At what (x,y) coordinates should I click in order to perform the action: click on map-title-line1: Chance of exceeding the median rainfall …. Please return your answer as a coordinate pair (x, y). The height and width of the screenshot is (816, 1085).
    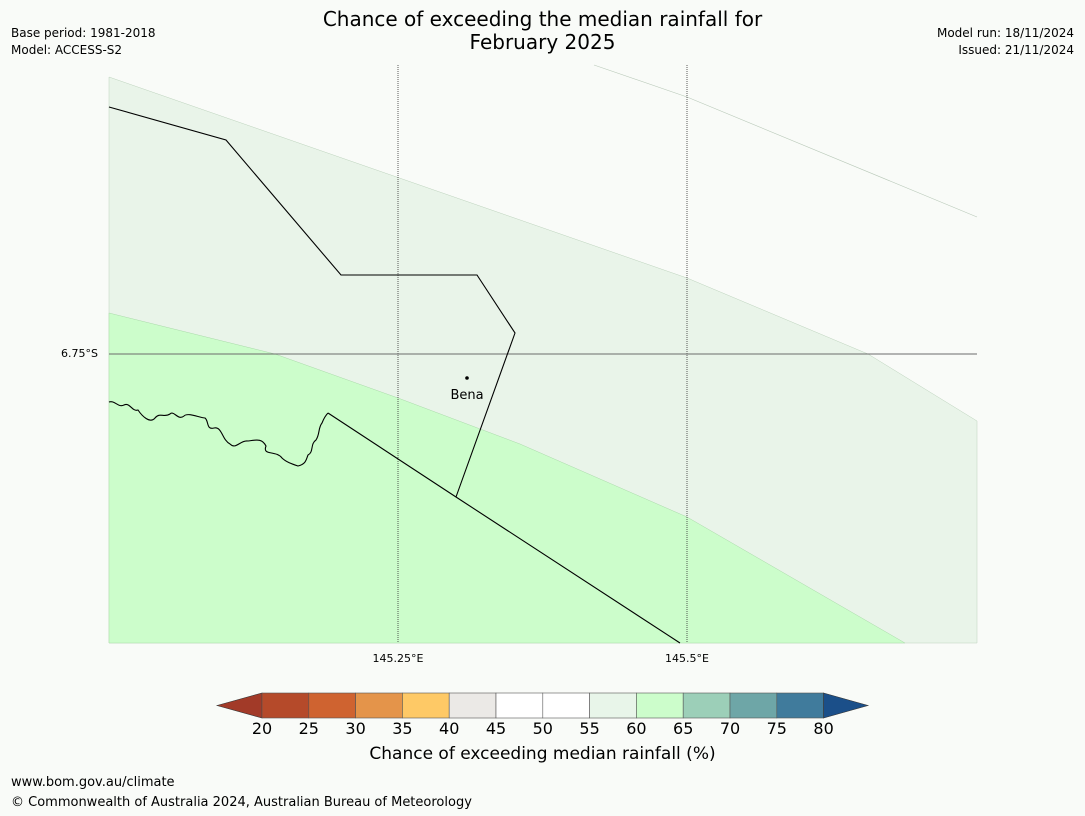
    Looking at the image, I should click on (542, 19).